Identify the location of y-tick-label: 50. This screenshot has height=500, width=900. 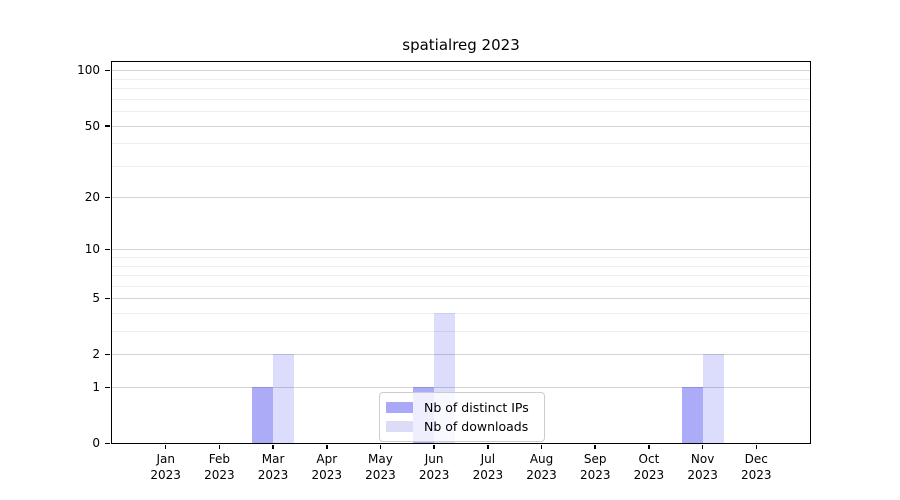
(92, 125).